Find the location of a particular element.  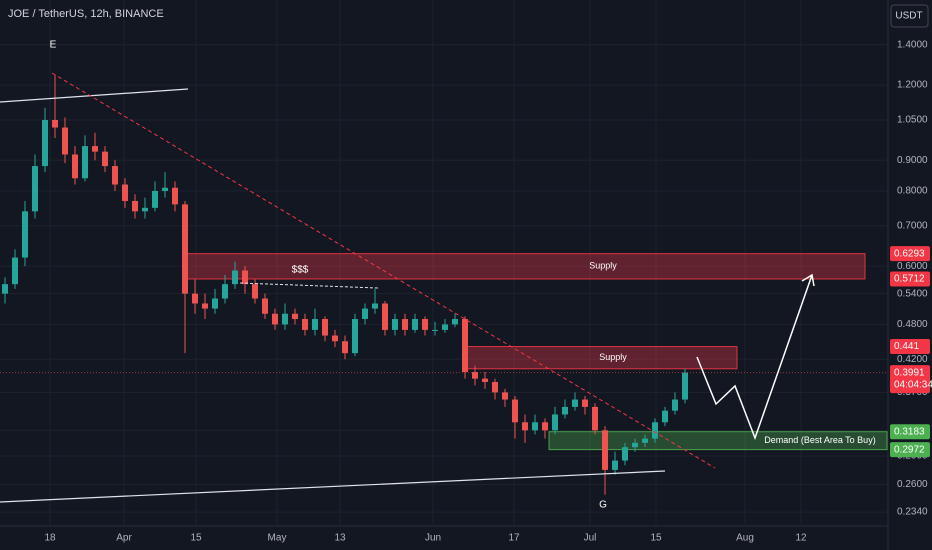

arrow-head is located at coordinates (808, 280).